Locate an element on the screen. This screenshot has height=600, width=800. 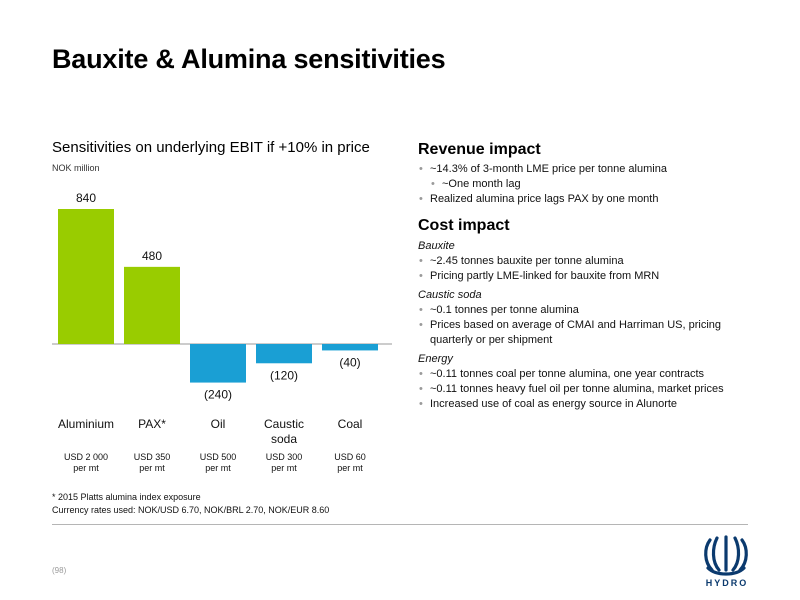
price-label-3: USD 300 per mt is located at coordinates (284, 462).